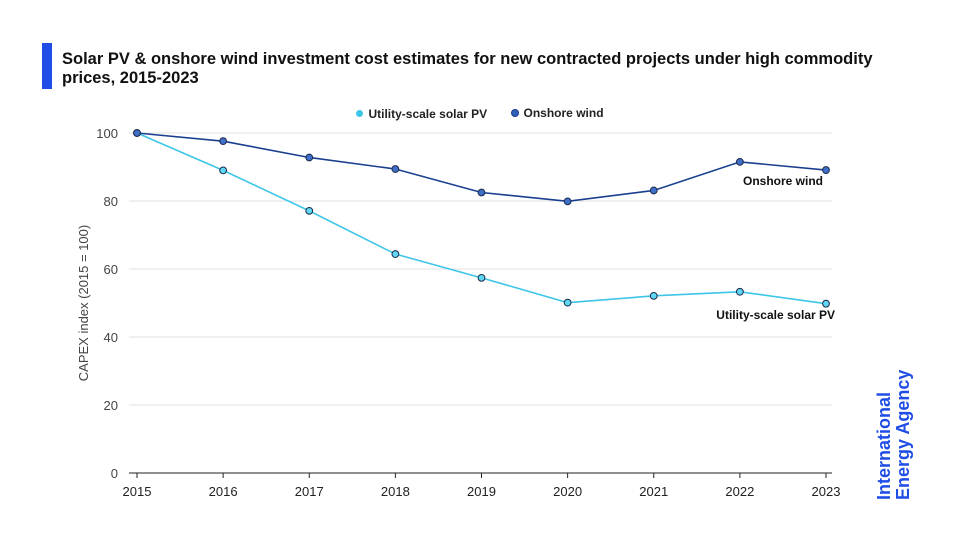 Image resolution: width=960 pixels, height=540 pixels. I want to click on legend-item-wind: Onshore wind, so click(557, 113).